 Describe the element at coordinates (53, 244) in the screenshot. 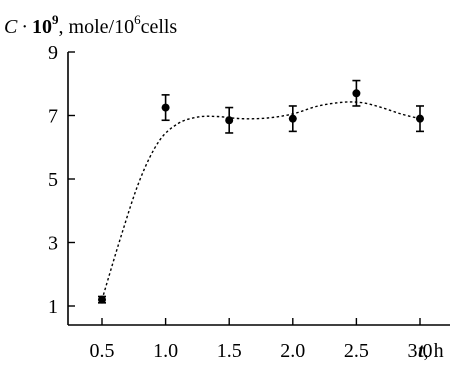

I see `y-tick-label: 3` at that location.